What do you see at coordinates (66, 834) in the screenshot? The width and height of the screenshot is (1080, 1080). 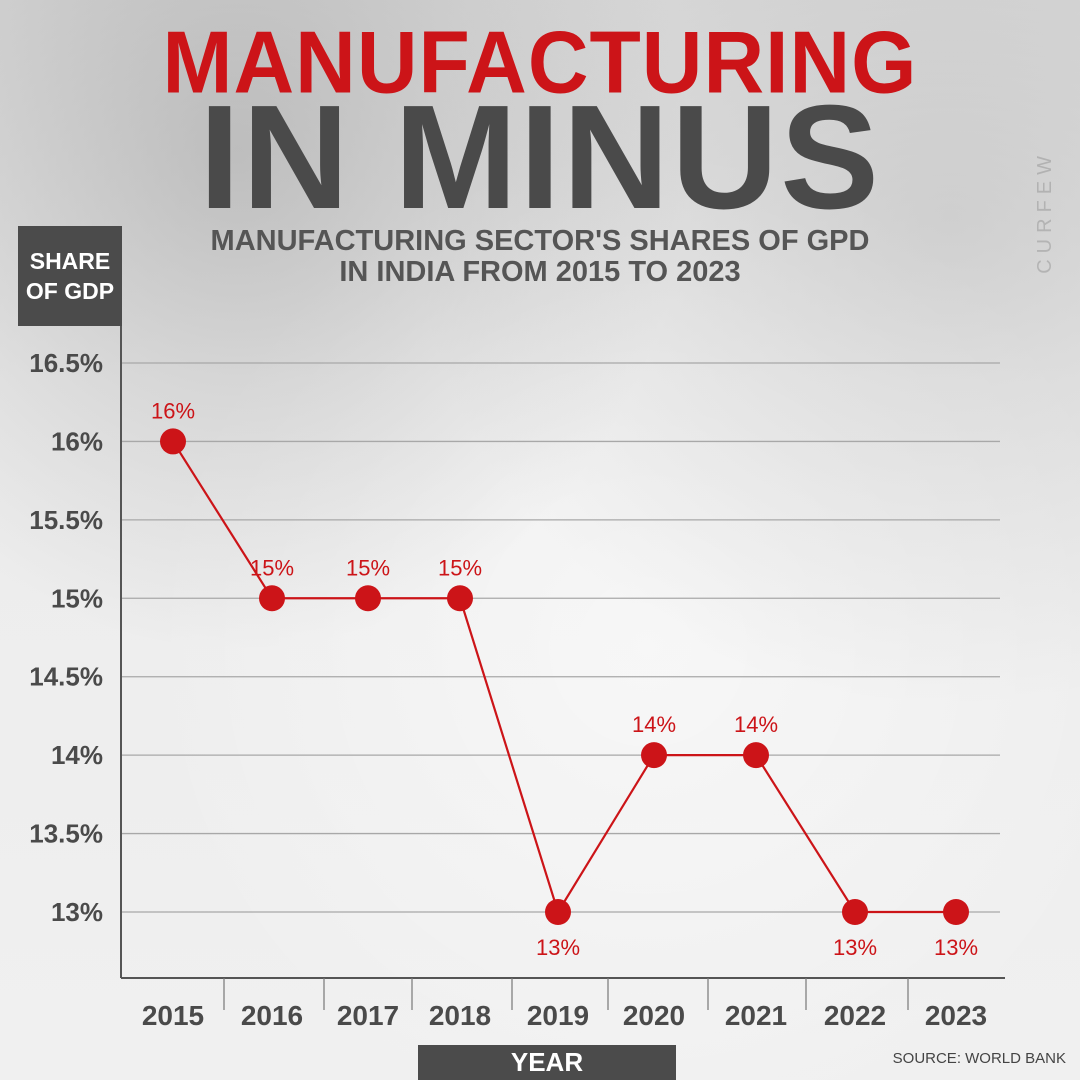 I see `y-tick-label: 13.5%` at bounding box center [66, 834].